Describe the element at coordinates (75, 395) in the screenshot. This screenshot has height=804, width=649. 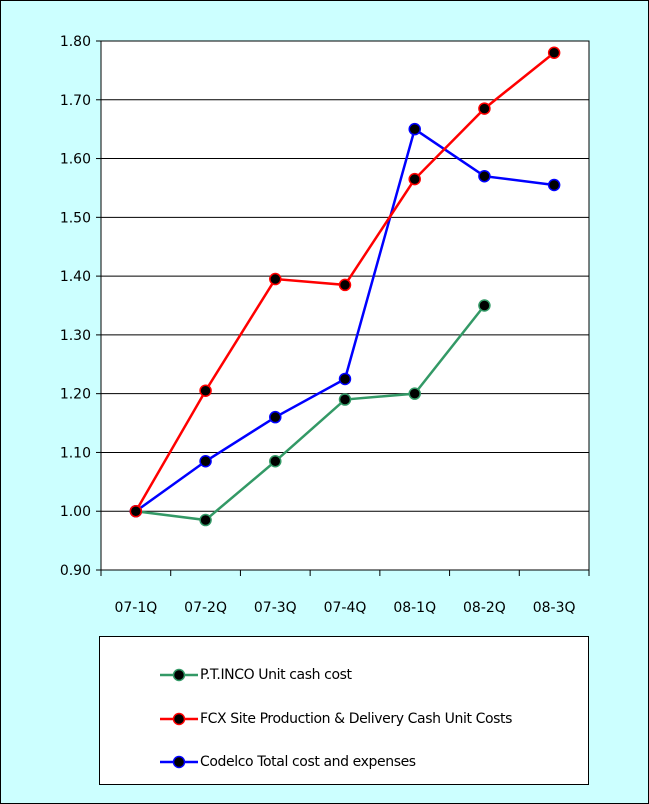
I see `y-tick-label: 1.20` at that location.